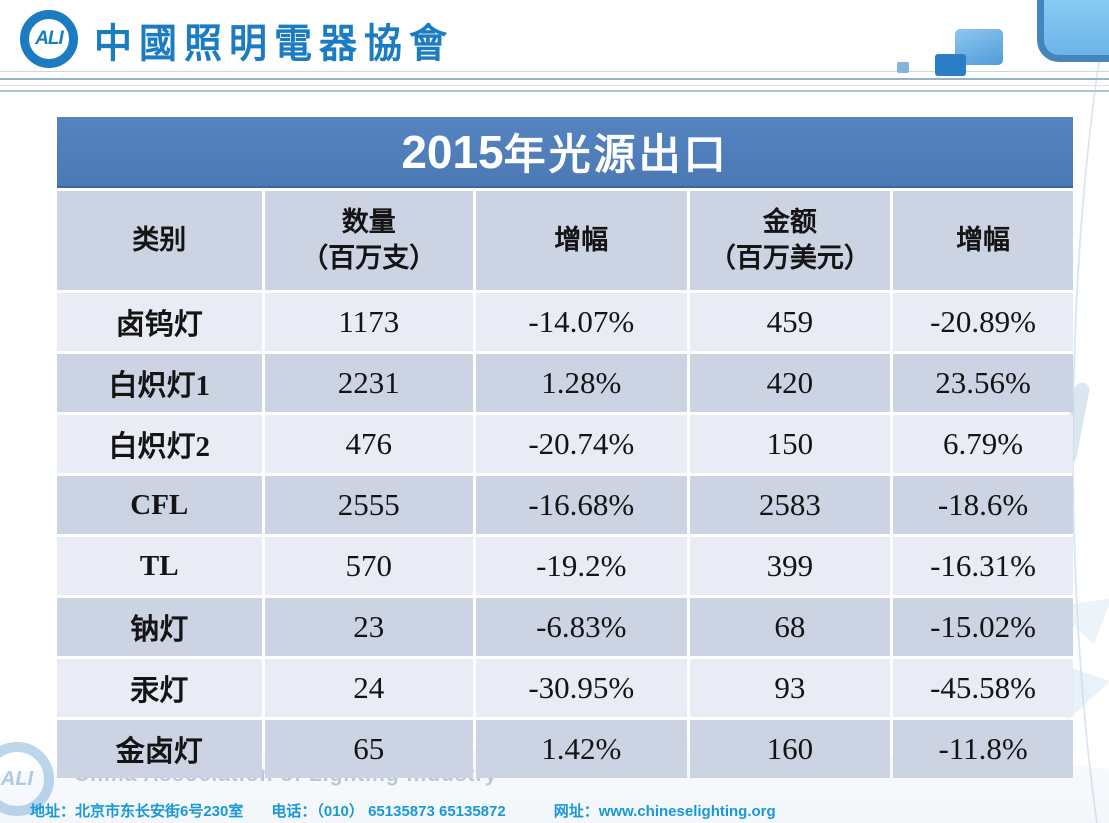  I want to click on amount-growth-cell: -11.8%, so click(983, 749).